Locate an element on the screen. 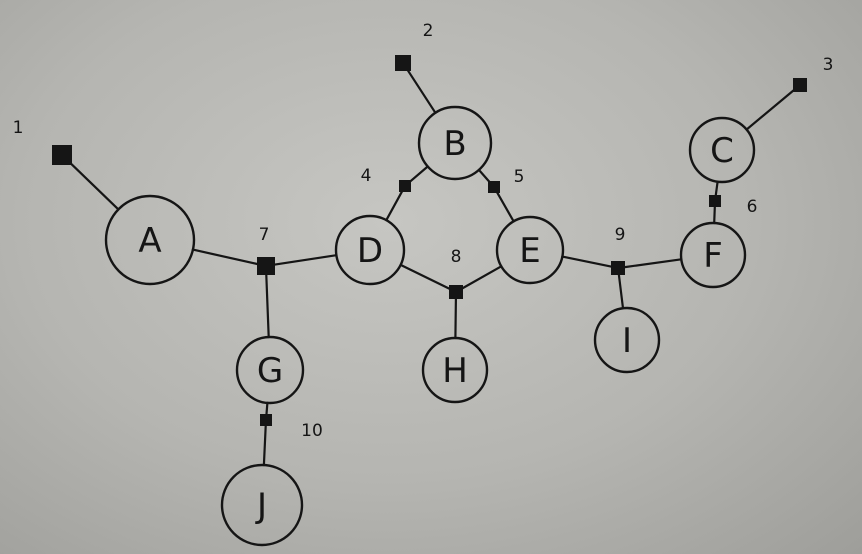  node-label: I is located at coordinates (627, 341).